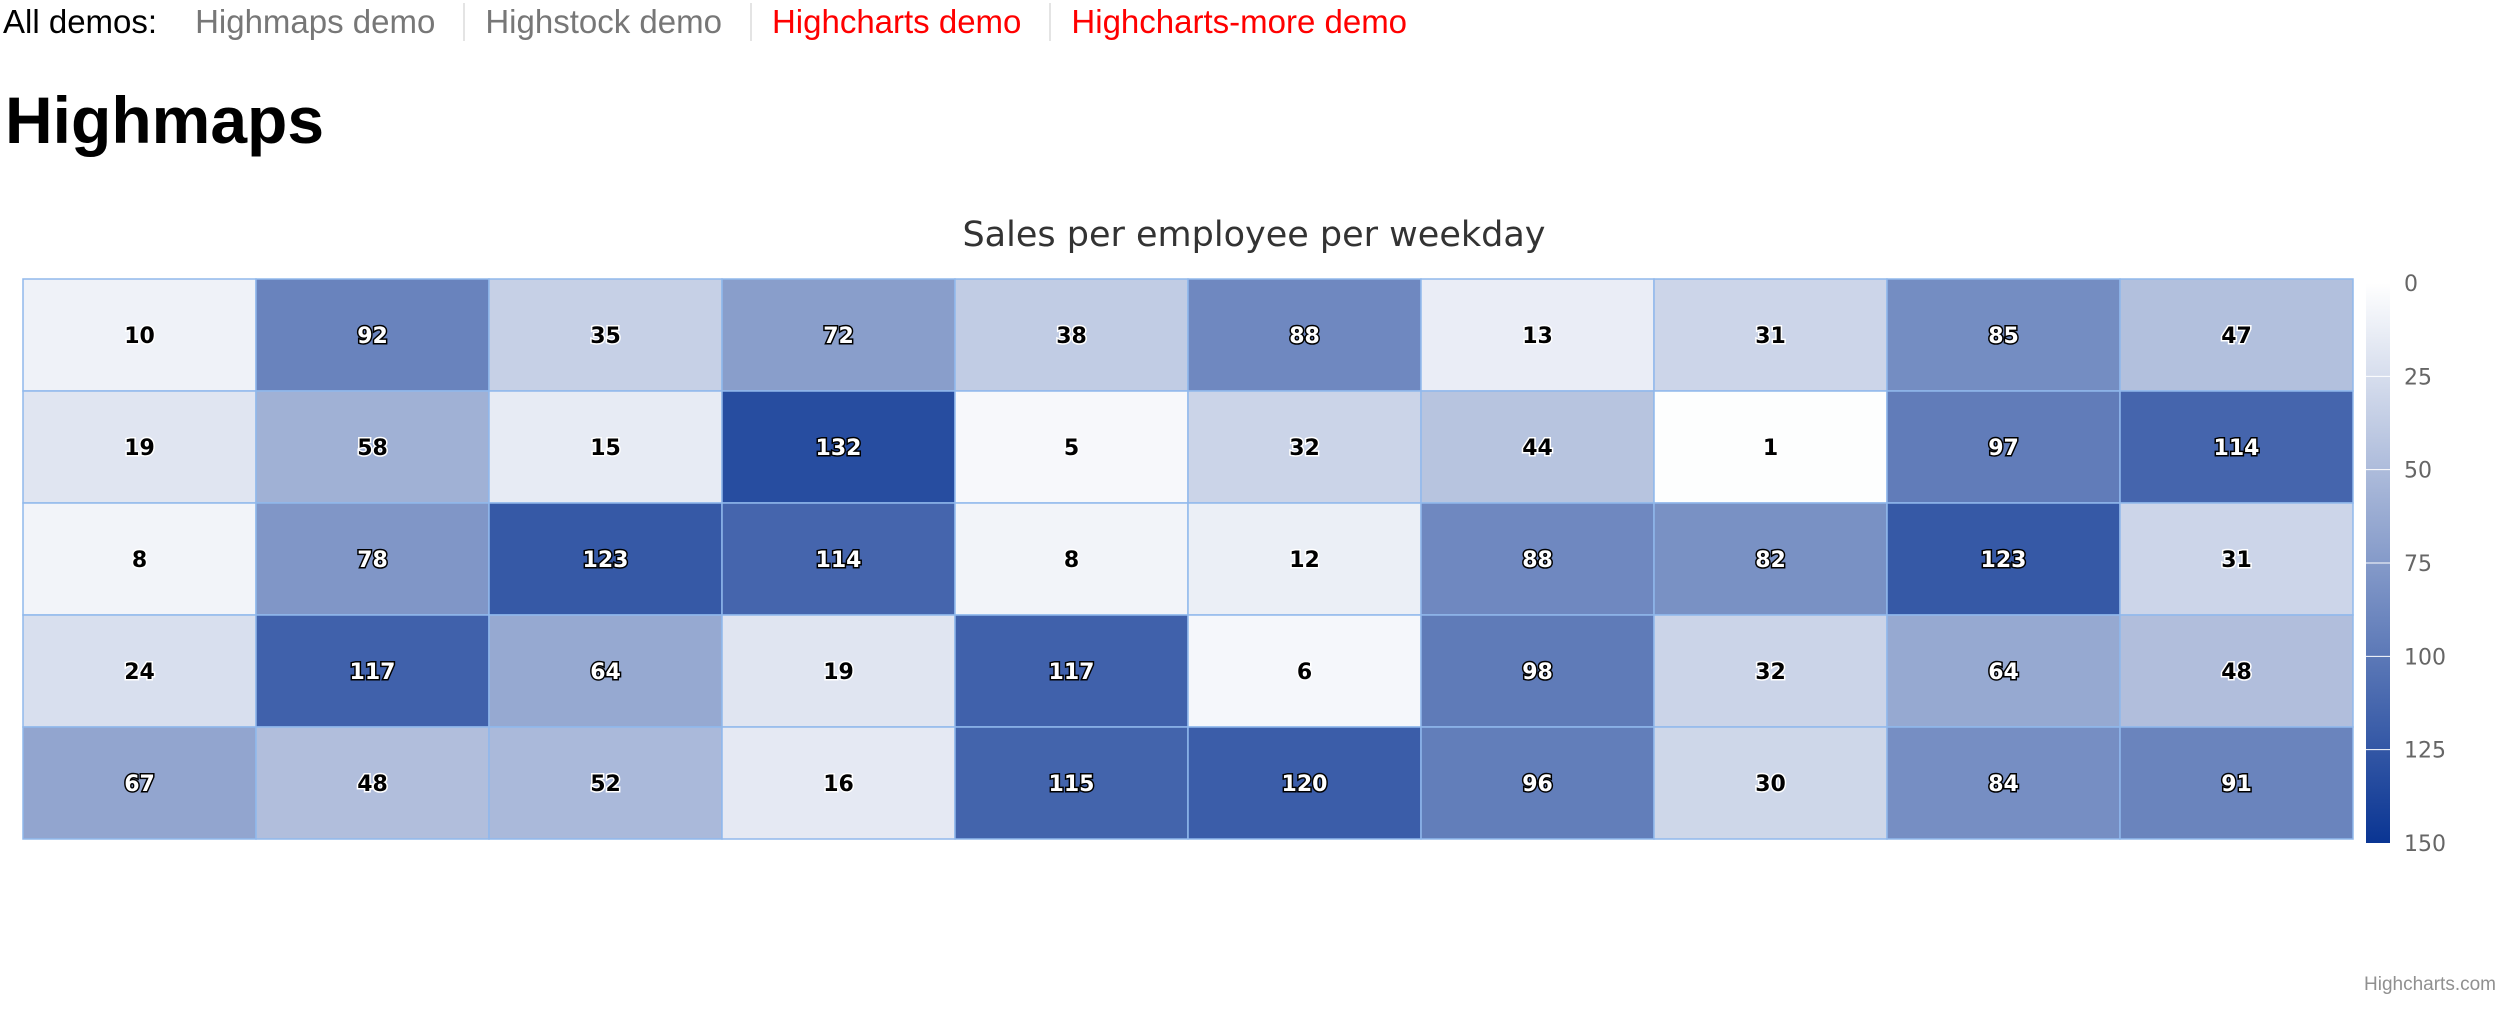  I want to click on highcharts-demo-link: Highcharts demo, so click(896, 21).